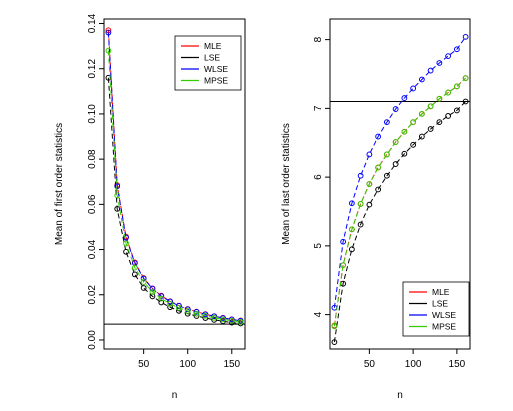 The height and width of the screenshot is (411, 513). I want to click on y-tick-label: 4, so click(318, 314).